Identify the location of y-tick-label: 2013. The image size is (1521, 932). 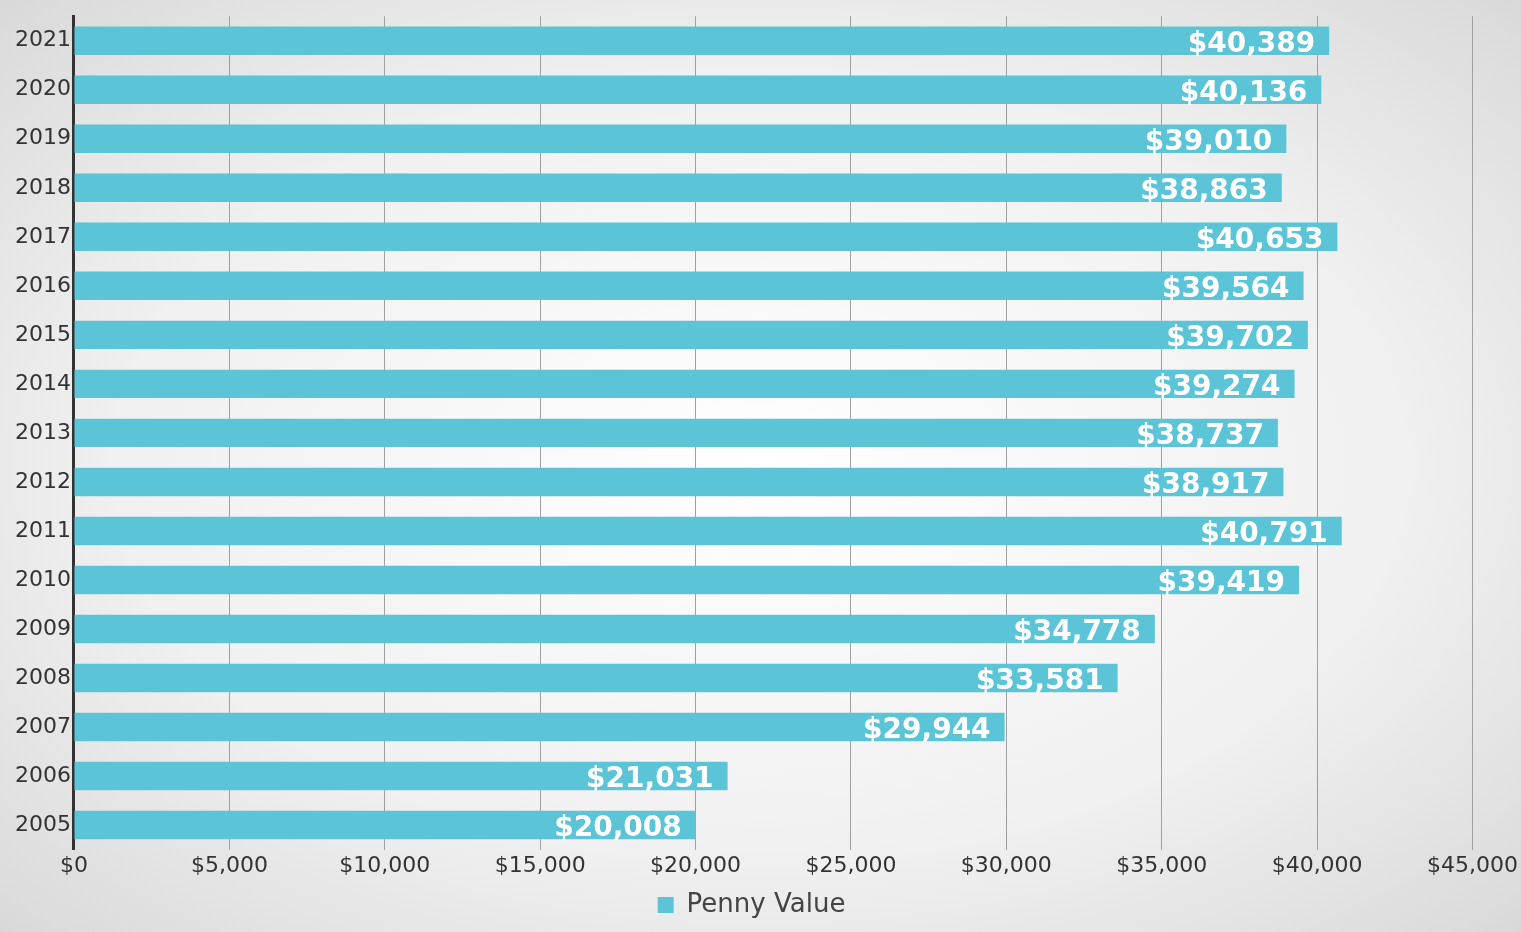
(42, 431).